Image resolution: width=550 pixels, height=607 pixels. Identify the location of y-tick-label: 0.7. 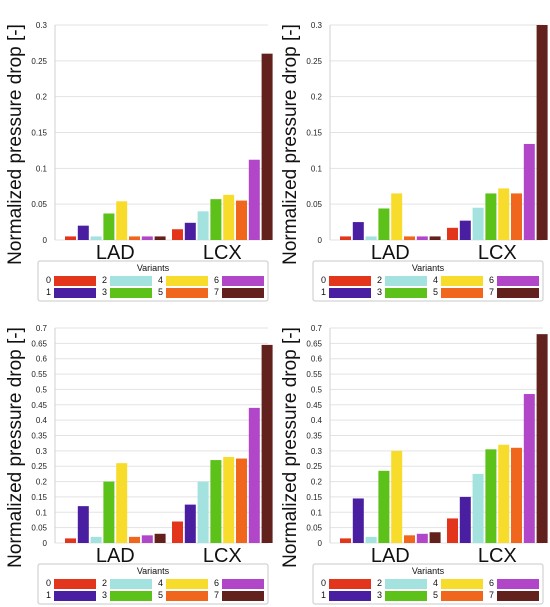
(42, 328).